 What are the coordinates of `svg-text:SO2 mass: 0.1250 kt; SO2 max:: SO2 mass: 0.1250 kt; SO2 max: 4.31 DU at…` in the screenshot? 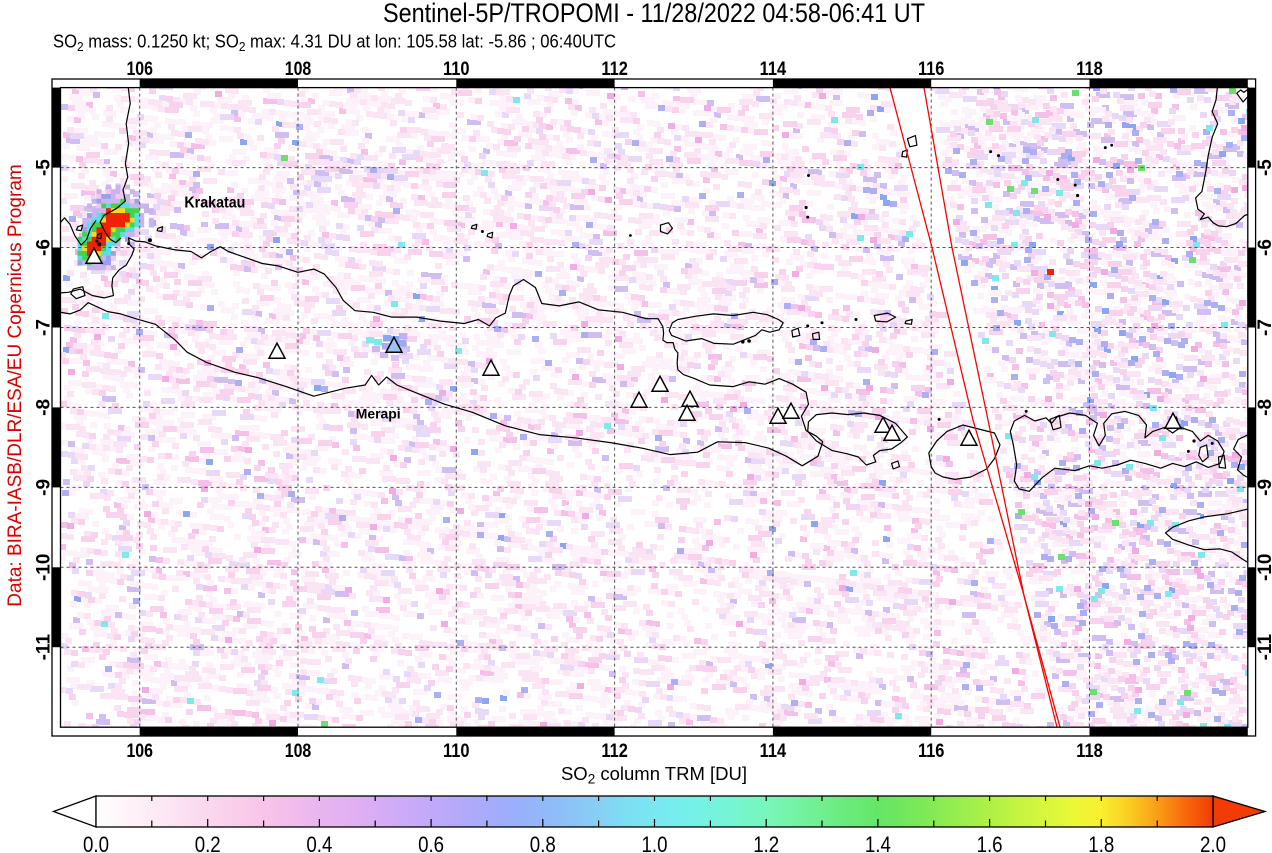 It's located at (334, 43).